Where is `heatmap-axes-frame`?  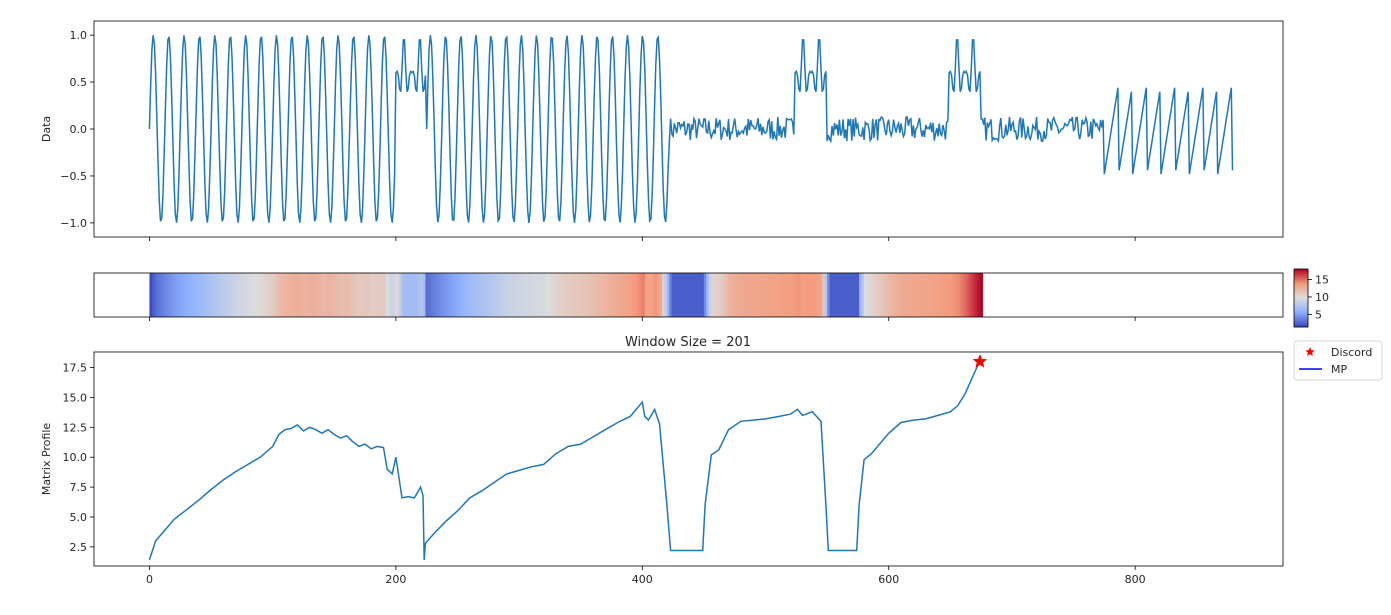
heatmap-axes-frame is located at coordinates (688, 295).